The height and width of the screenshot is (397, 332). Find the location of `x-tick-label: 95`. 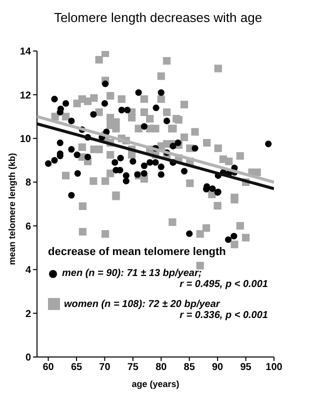

x-tick-label: 95 is located at coordinates (246, 368).